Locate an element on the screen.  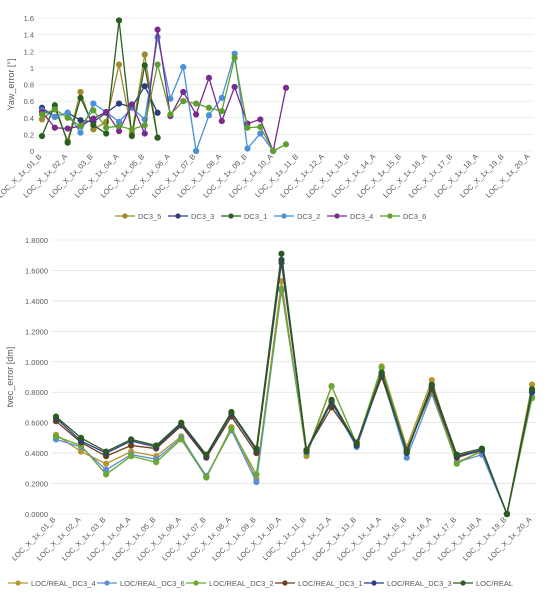
legend-label: LOC/REAL_DC3_1 is located at coordinates (330, 583).